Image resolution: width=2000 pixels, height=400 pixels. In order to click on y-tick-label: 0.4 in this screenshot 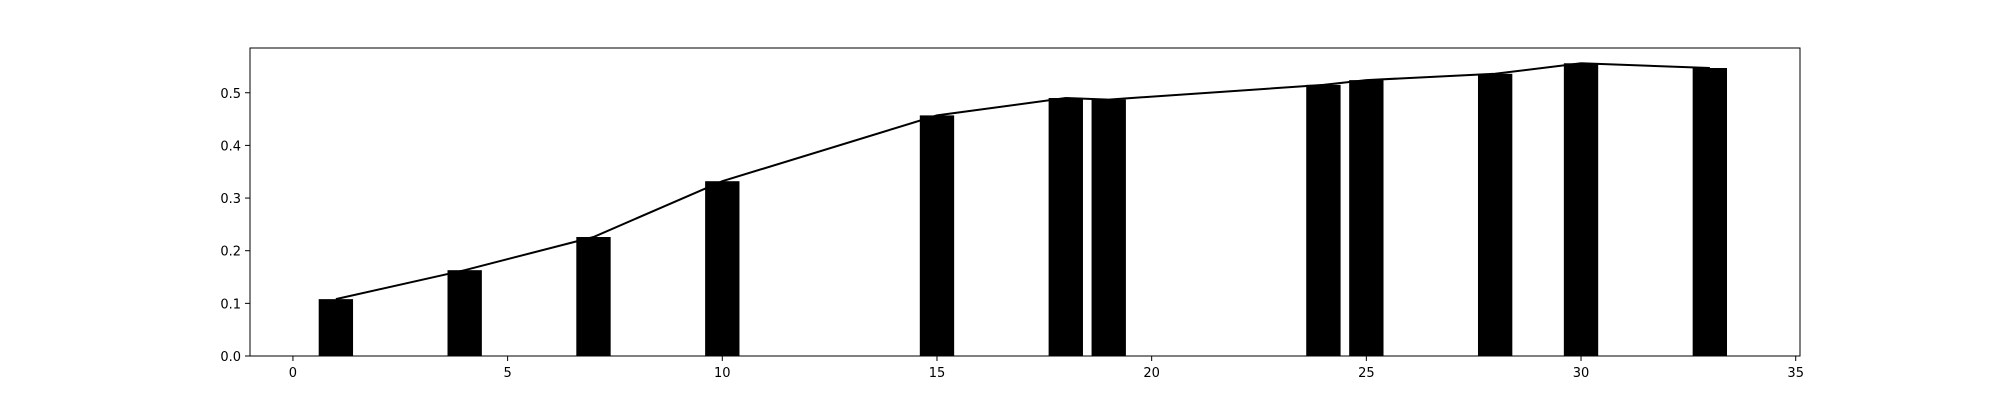, I will do `click(230, 146)`.